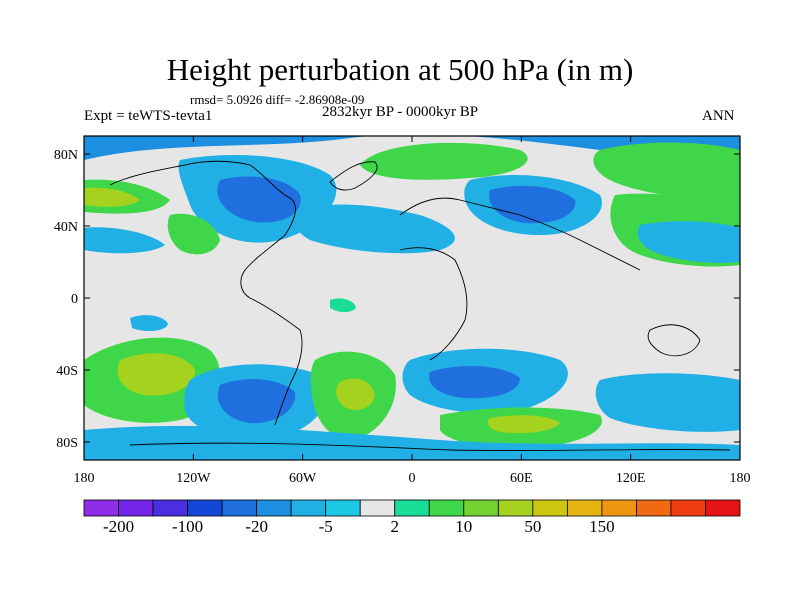 This screenshot has width=800, height=600. I want to click on coast-antarctica, so click(430, 447).